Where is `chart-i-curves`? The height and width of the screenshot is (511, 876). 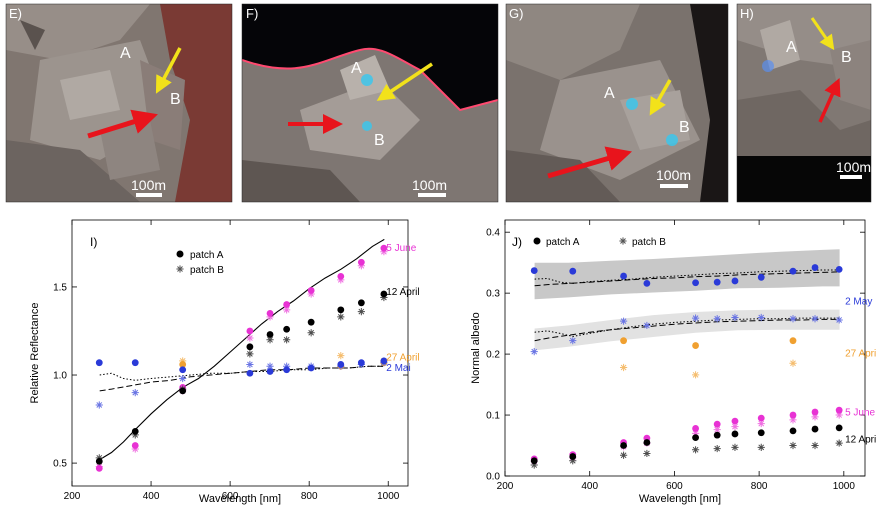 chart-i-curves is located at coordinates (242, 349).